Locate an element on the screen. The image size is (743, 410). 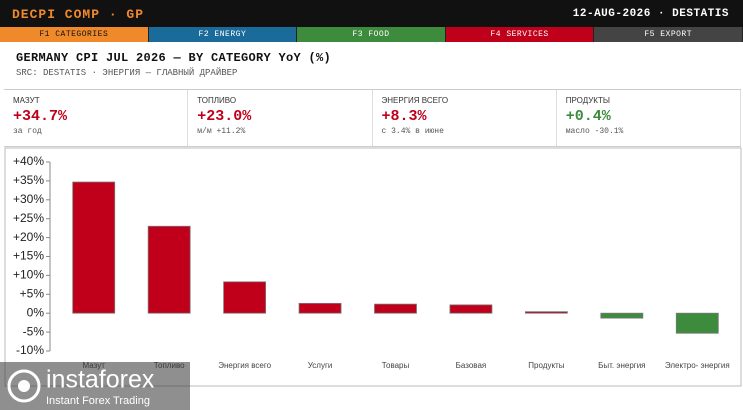
watermark-bg is located at coordinates (95, 386).